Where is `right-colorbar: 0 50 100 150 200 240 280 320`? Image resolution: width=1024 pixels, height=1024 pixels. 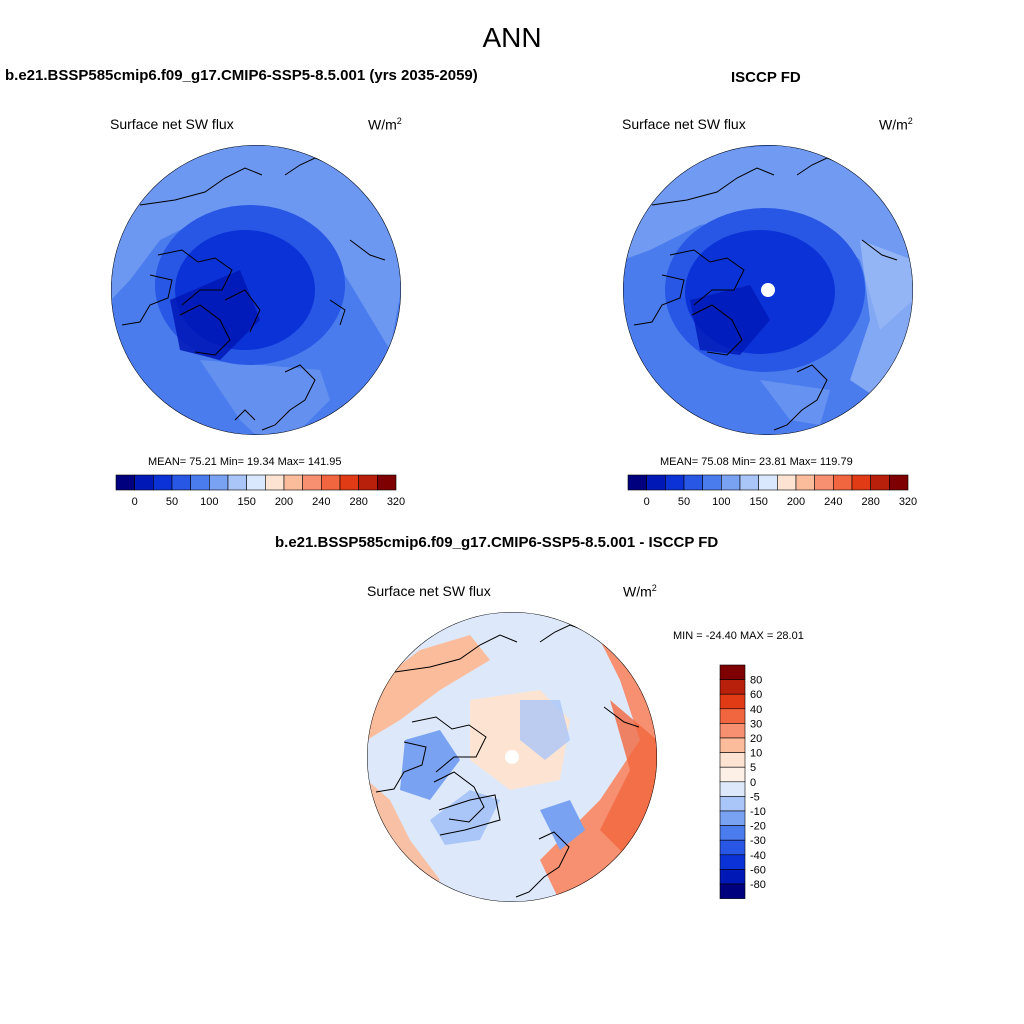 right-colorbar: 0 50 100 150 200 240 280 320 is located at coordinates (772, 491).